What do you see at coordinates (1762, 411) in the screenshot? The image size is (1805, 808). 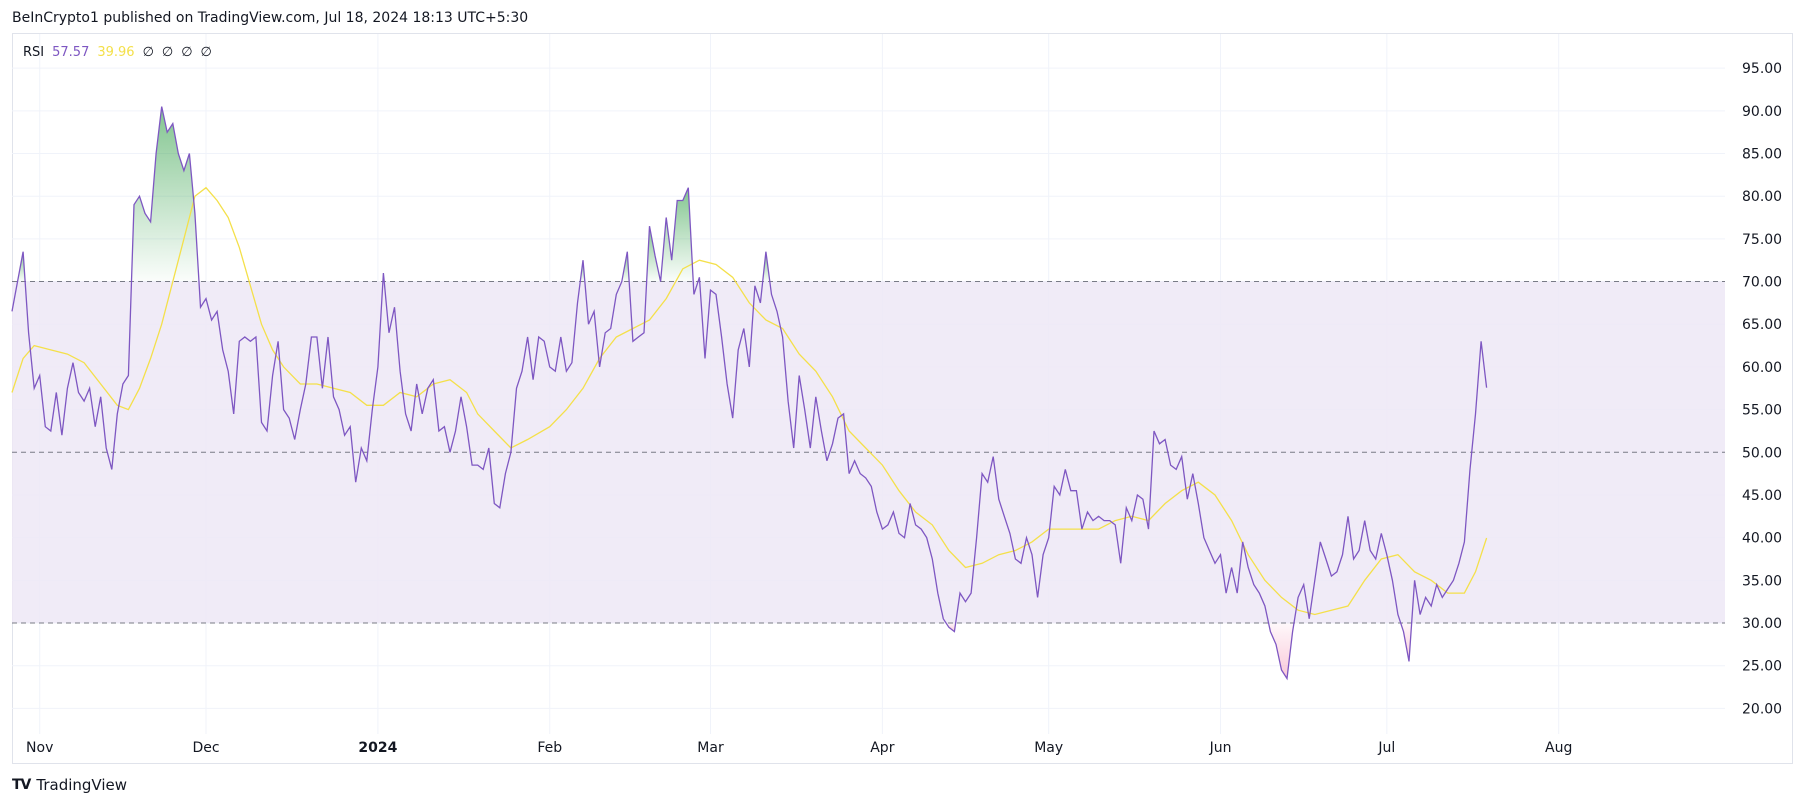 I see `y-tick-label: 55.00` at bounding box center [1762, 411].